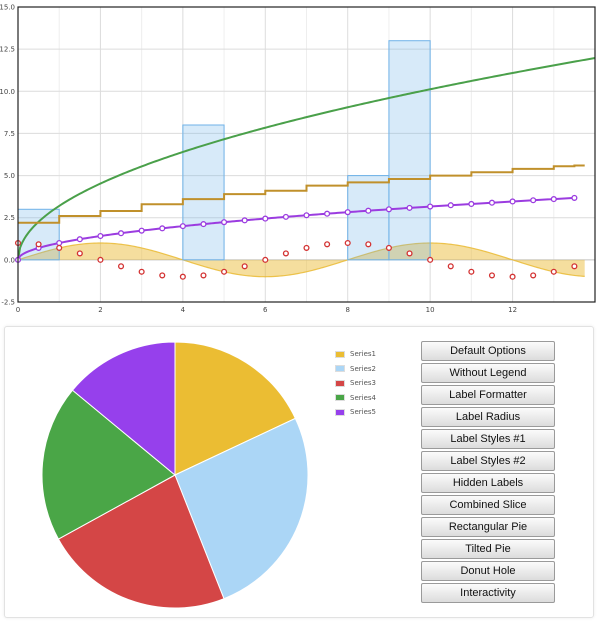 This screenshot has height=626, width=600. What do you see at coordinates (488, 483) in the screenshot?
I see `hidden-labels-button: Hidden Labels` at bounding box center [488, 483].